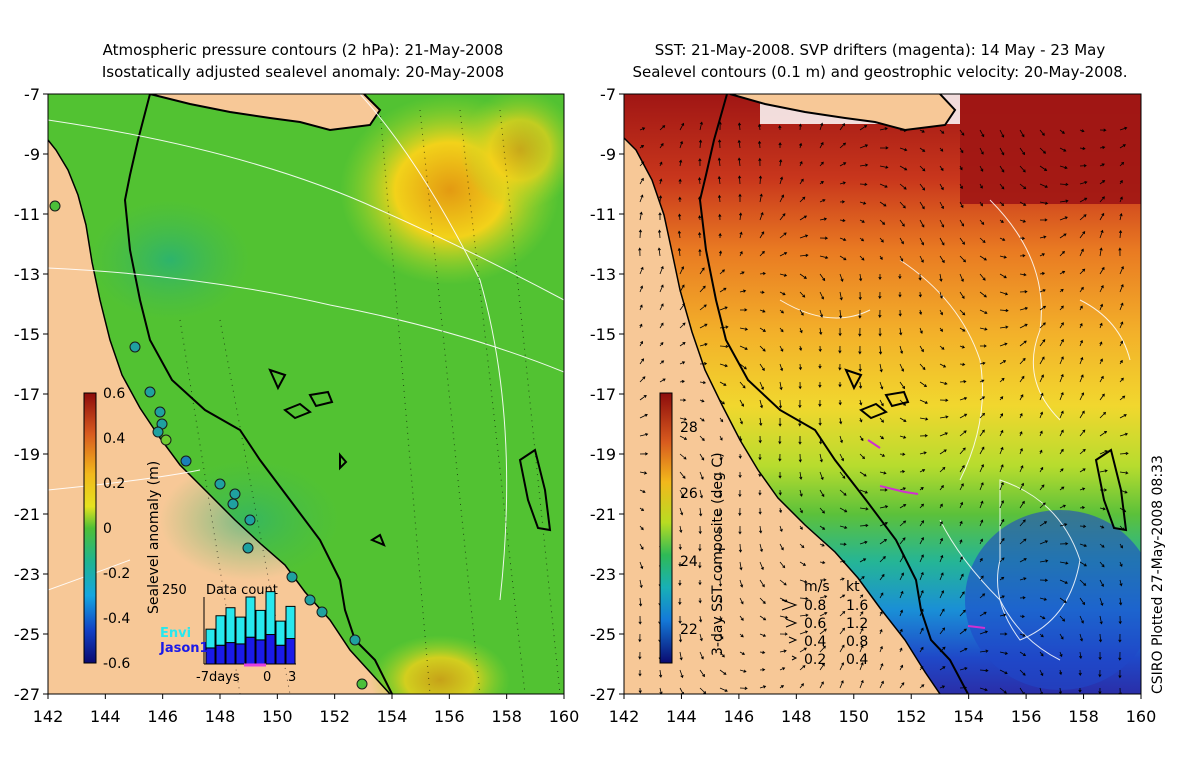 This screenshot has width=1200, height=780. Describe the element at coordinates (220, 716) in the screenshot. I see `left-x-tick-label: 148` at that location.